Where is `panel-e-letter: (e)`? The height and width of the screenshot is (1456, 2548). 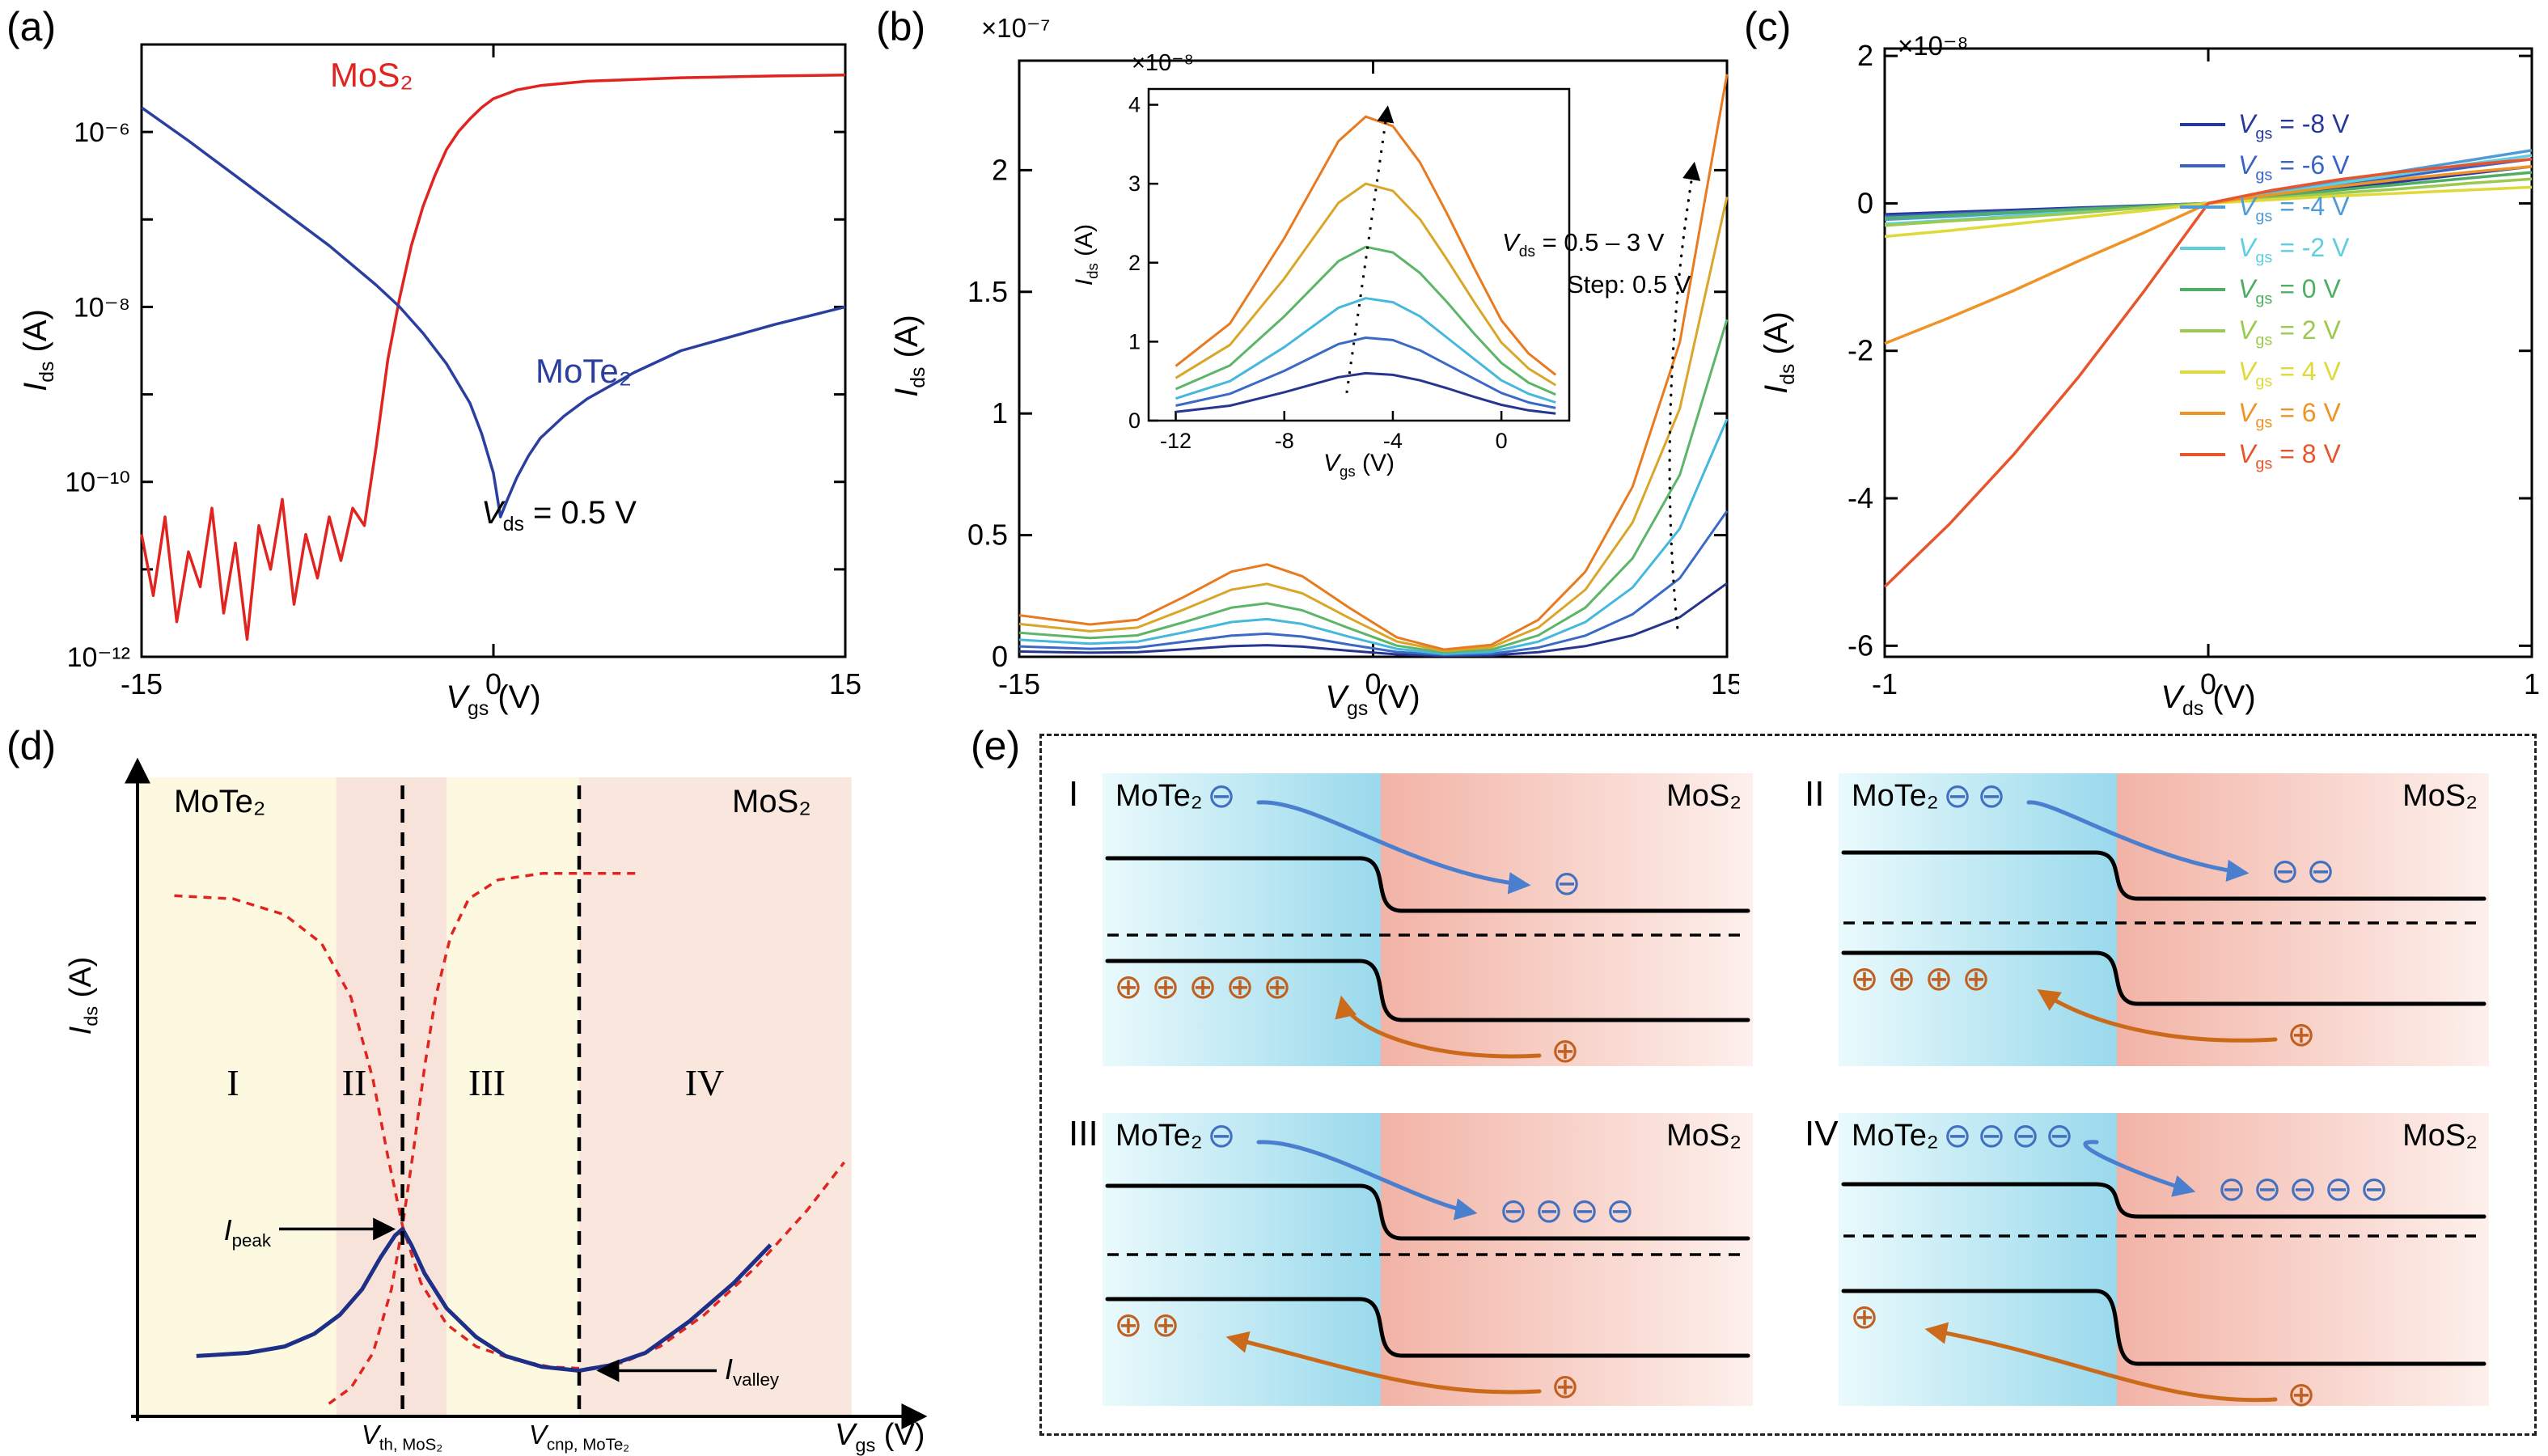 panel-e-letter: (e) is located at coordinates (996, 746).